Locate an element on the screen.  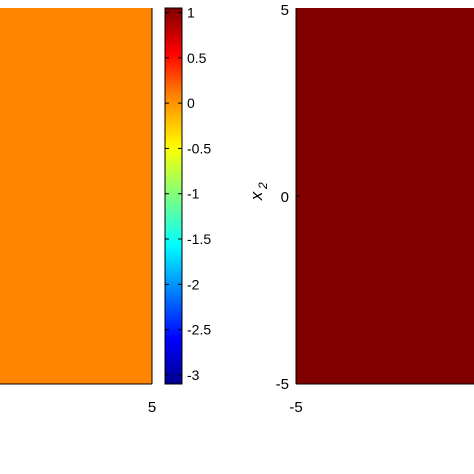
colorbar-gradient is located at coordinates (173, 196).